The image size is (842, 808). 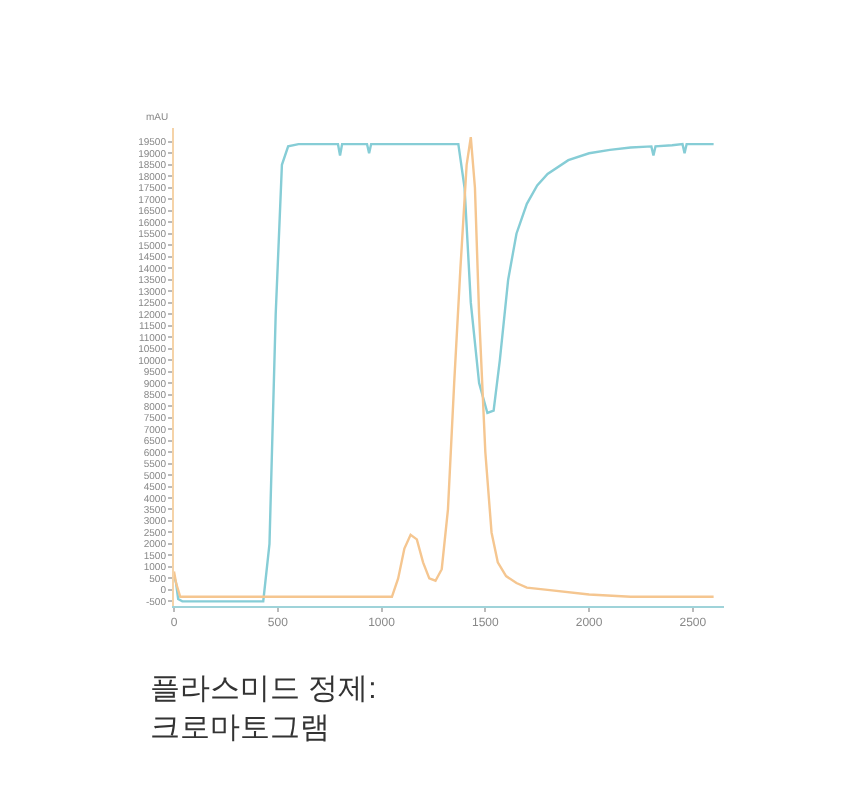 What do you see at coordinates (263, 708) in the screenshot?
I see `text: 플라스미드 정제: 크로마토그램` at bounding box center [263, 708].